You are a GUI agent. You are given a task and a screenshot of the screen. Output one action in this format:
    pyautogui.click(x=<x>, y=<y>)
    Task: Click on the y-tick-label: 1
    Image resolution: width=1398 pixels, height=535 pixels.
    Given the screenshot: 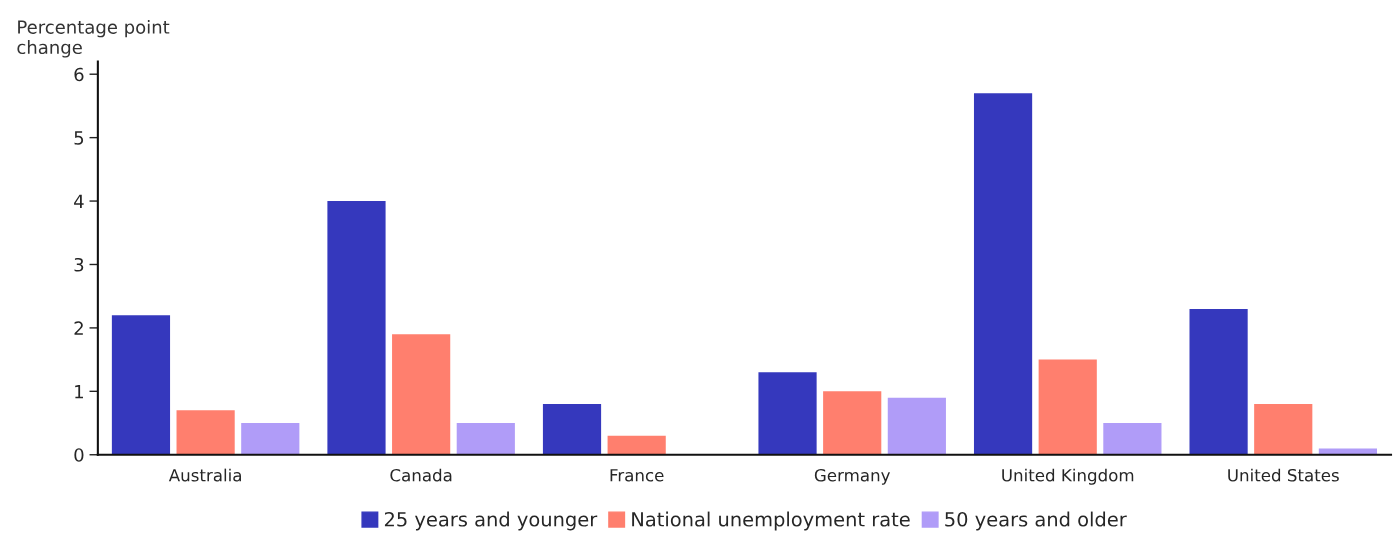 What is the action you would take?
    pyautogui.click(x=79, y=392)
    